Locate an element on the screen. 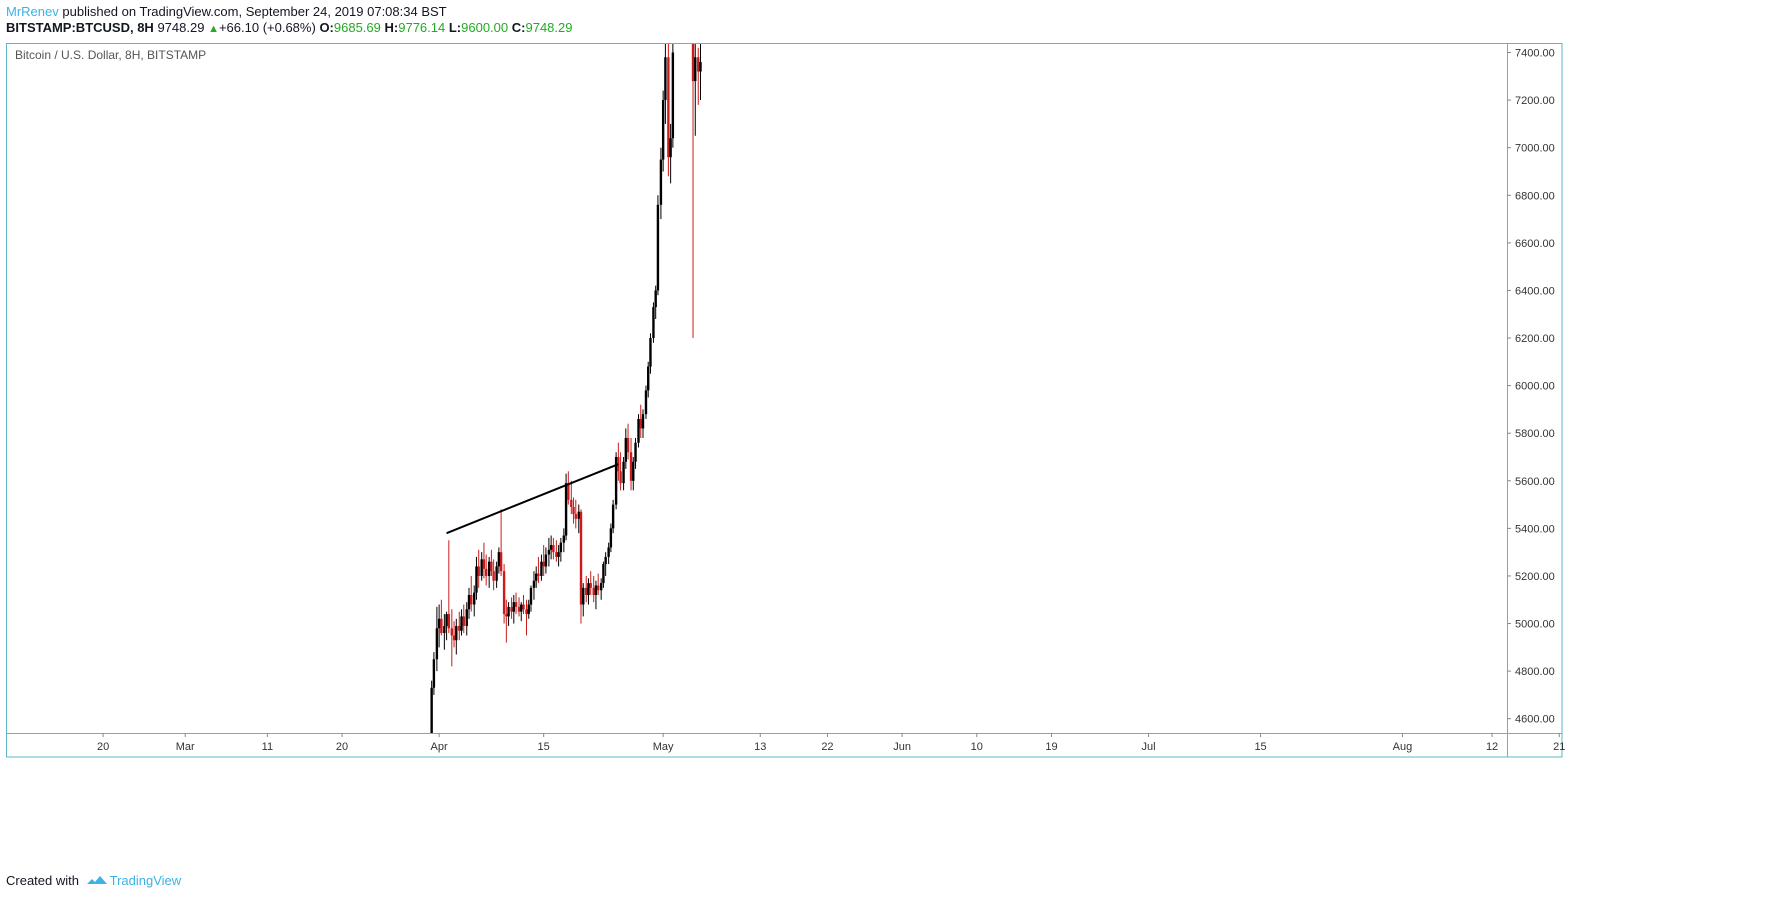 Image resolution: width=1788 pixels, height=899 pixels. y-tick-label: 6200.00 is located at coordinates (1535, 339).